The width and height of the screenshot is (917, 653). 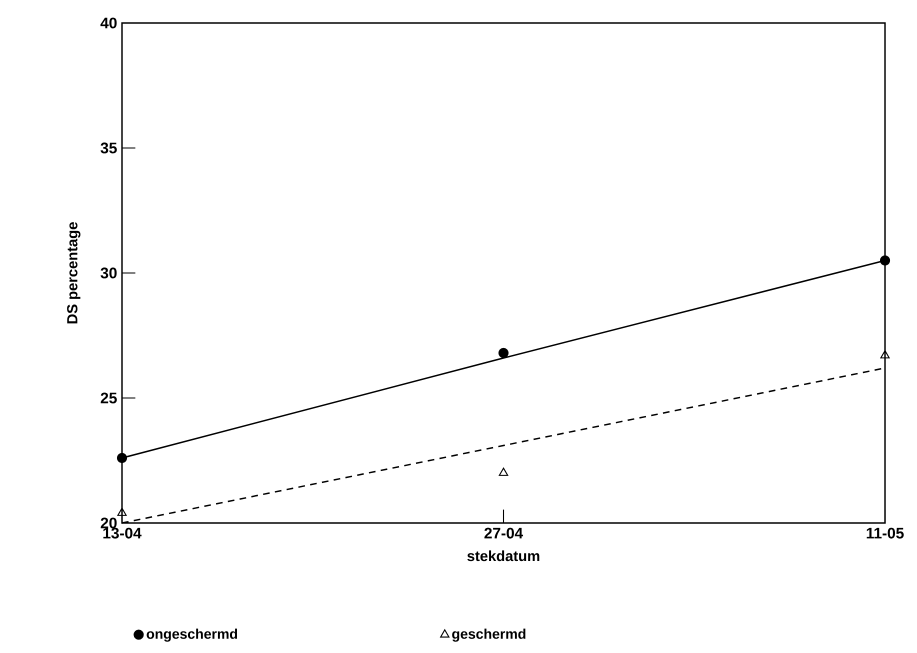 What do you see at coordinates (108, 148) in the screenshot?
I see `y-tick-label: 35` at bounding box center [108, 148].